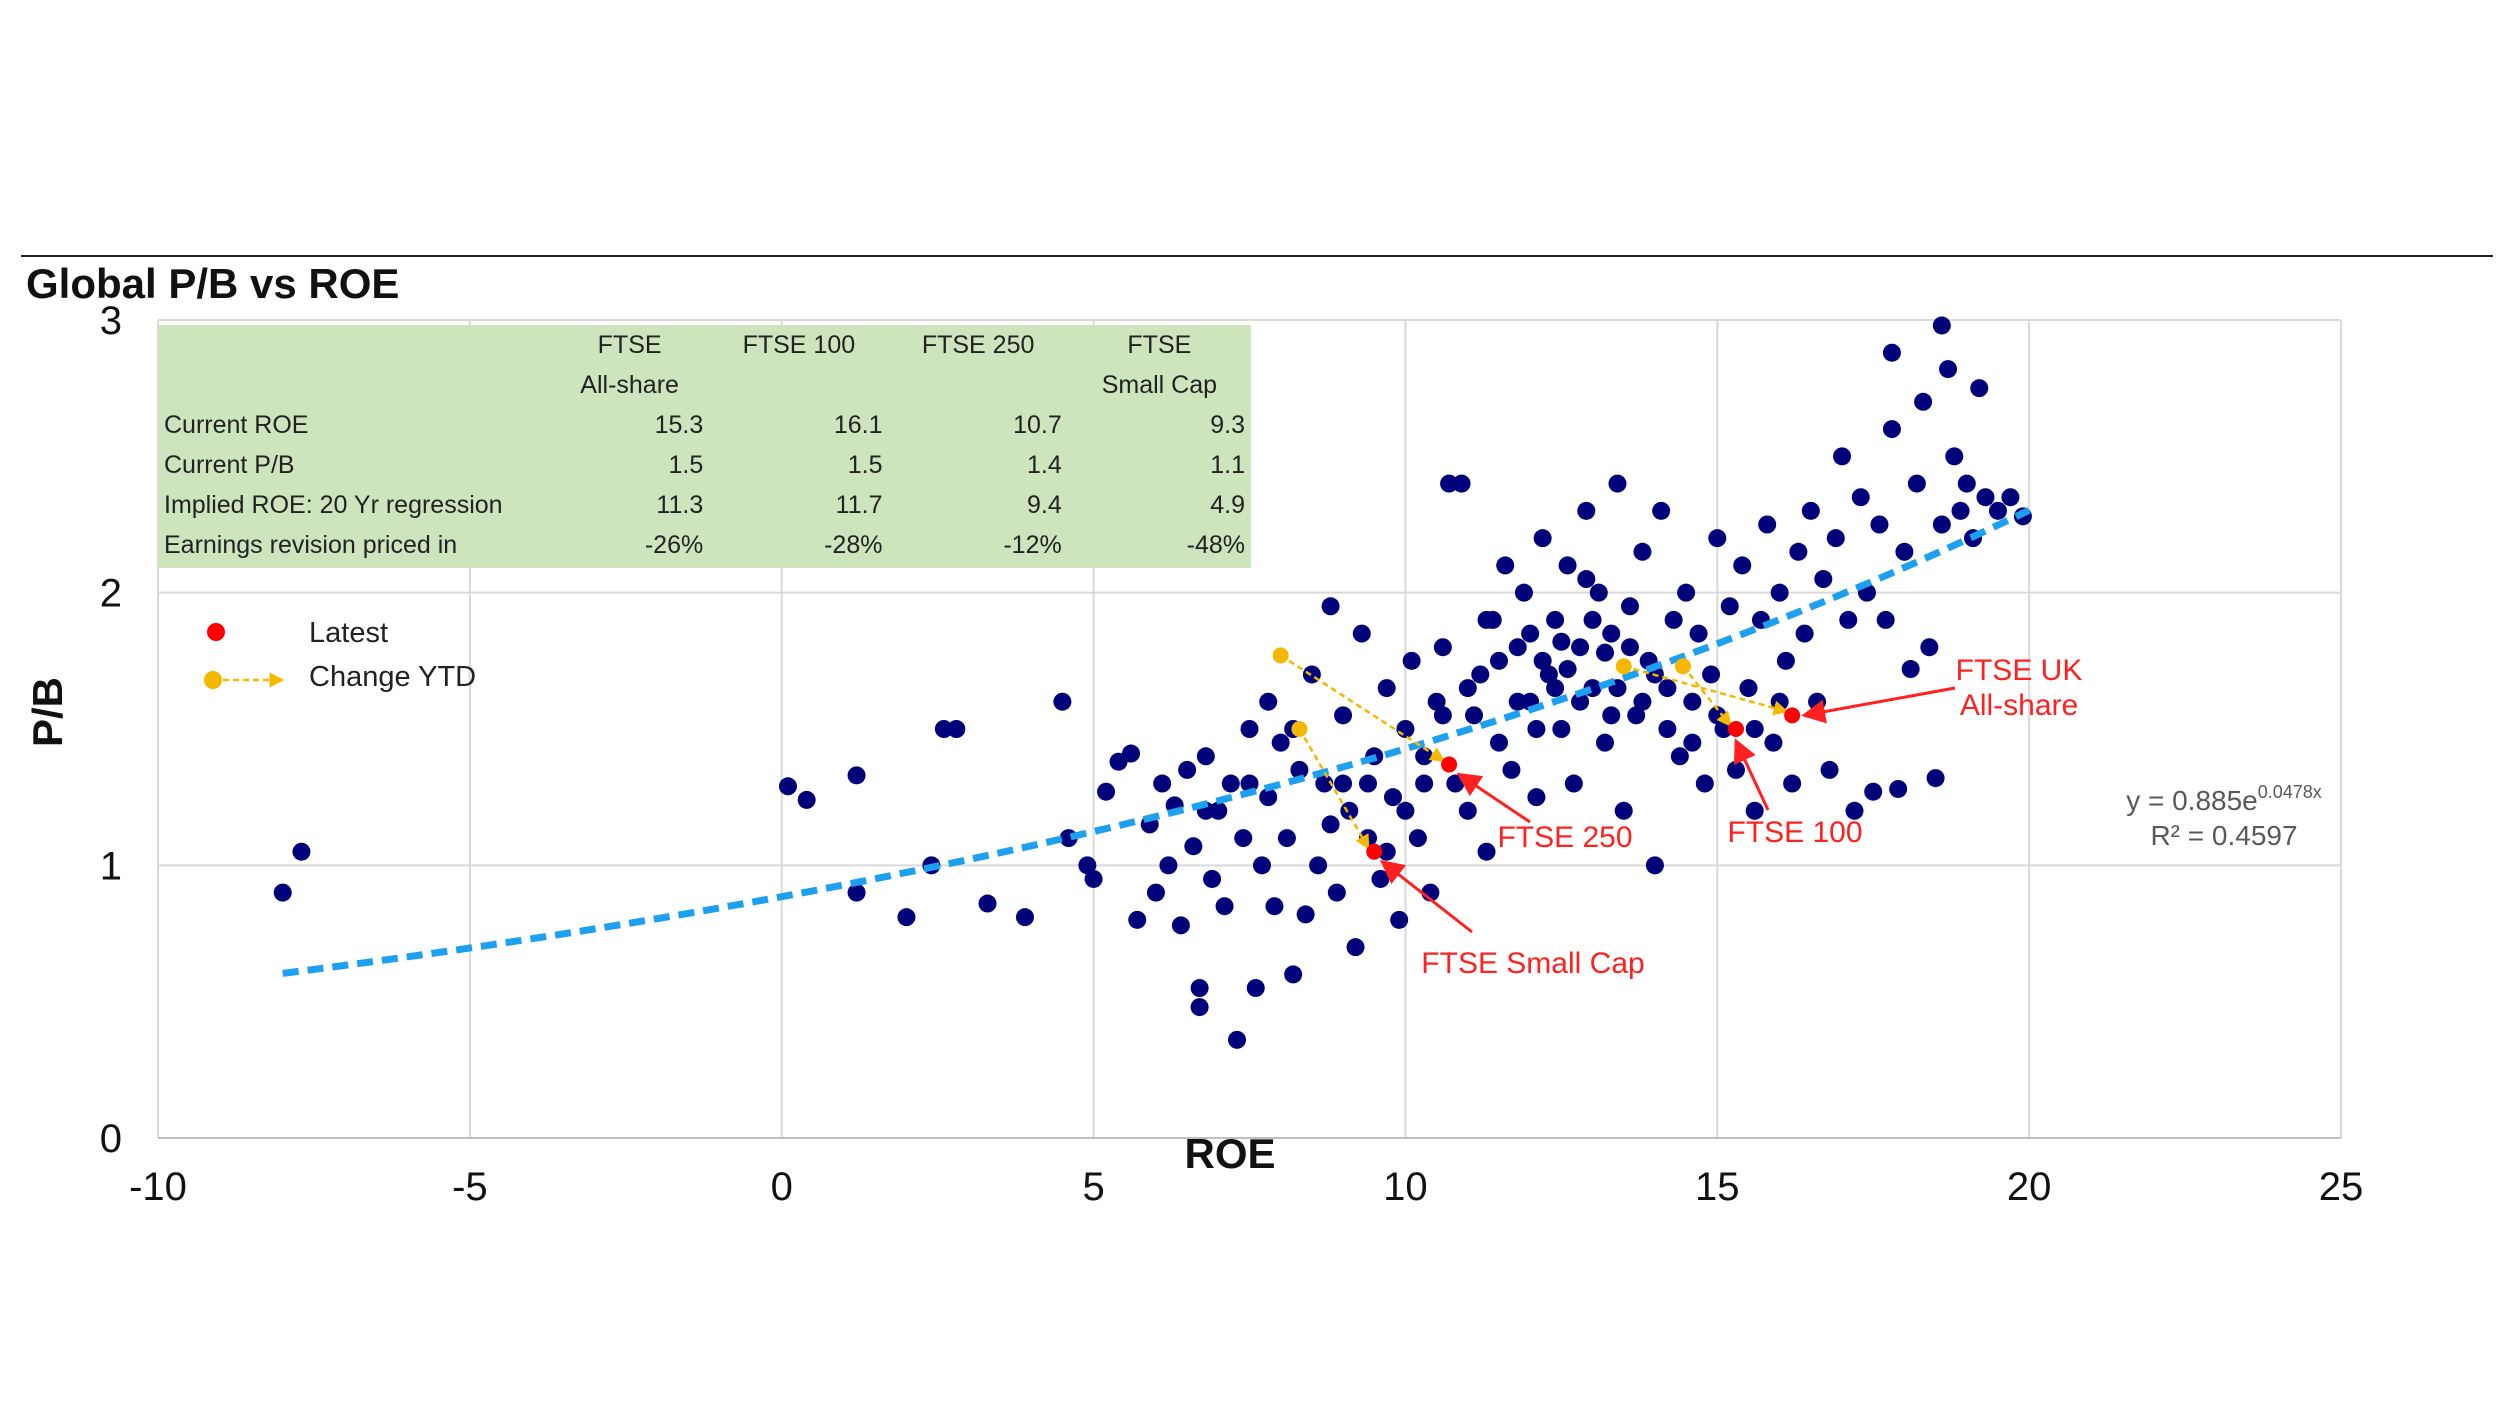 This screenshot has width=2496, height=1404. Describe the element at coordinates (1215, 545) in the screenshot. I see `table-cell: -48%` at that location.